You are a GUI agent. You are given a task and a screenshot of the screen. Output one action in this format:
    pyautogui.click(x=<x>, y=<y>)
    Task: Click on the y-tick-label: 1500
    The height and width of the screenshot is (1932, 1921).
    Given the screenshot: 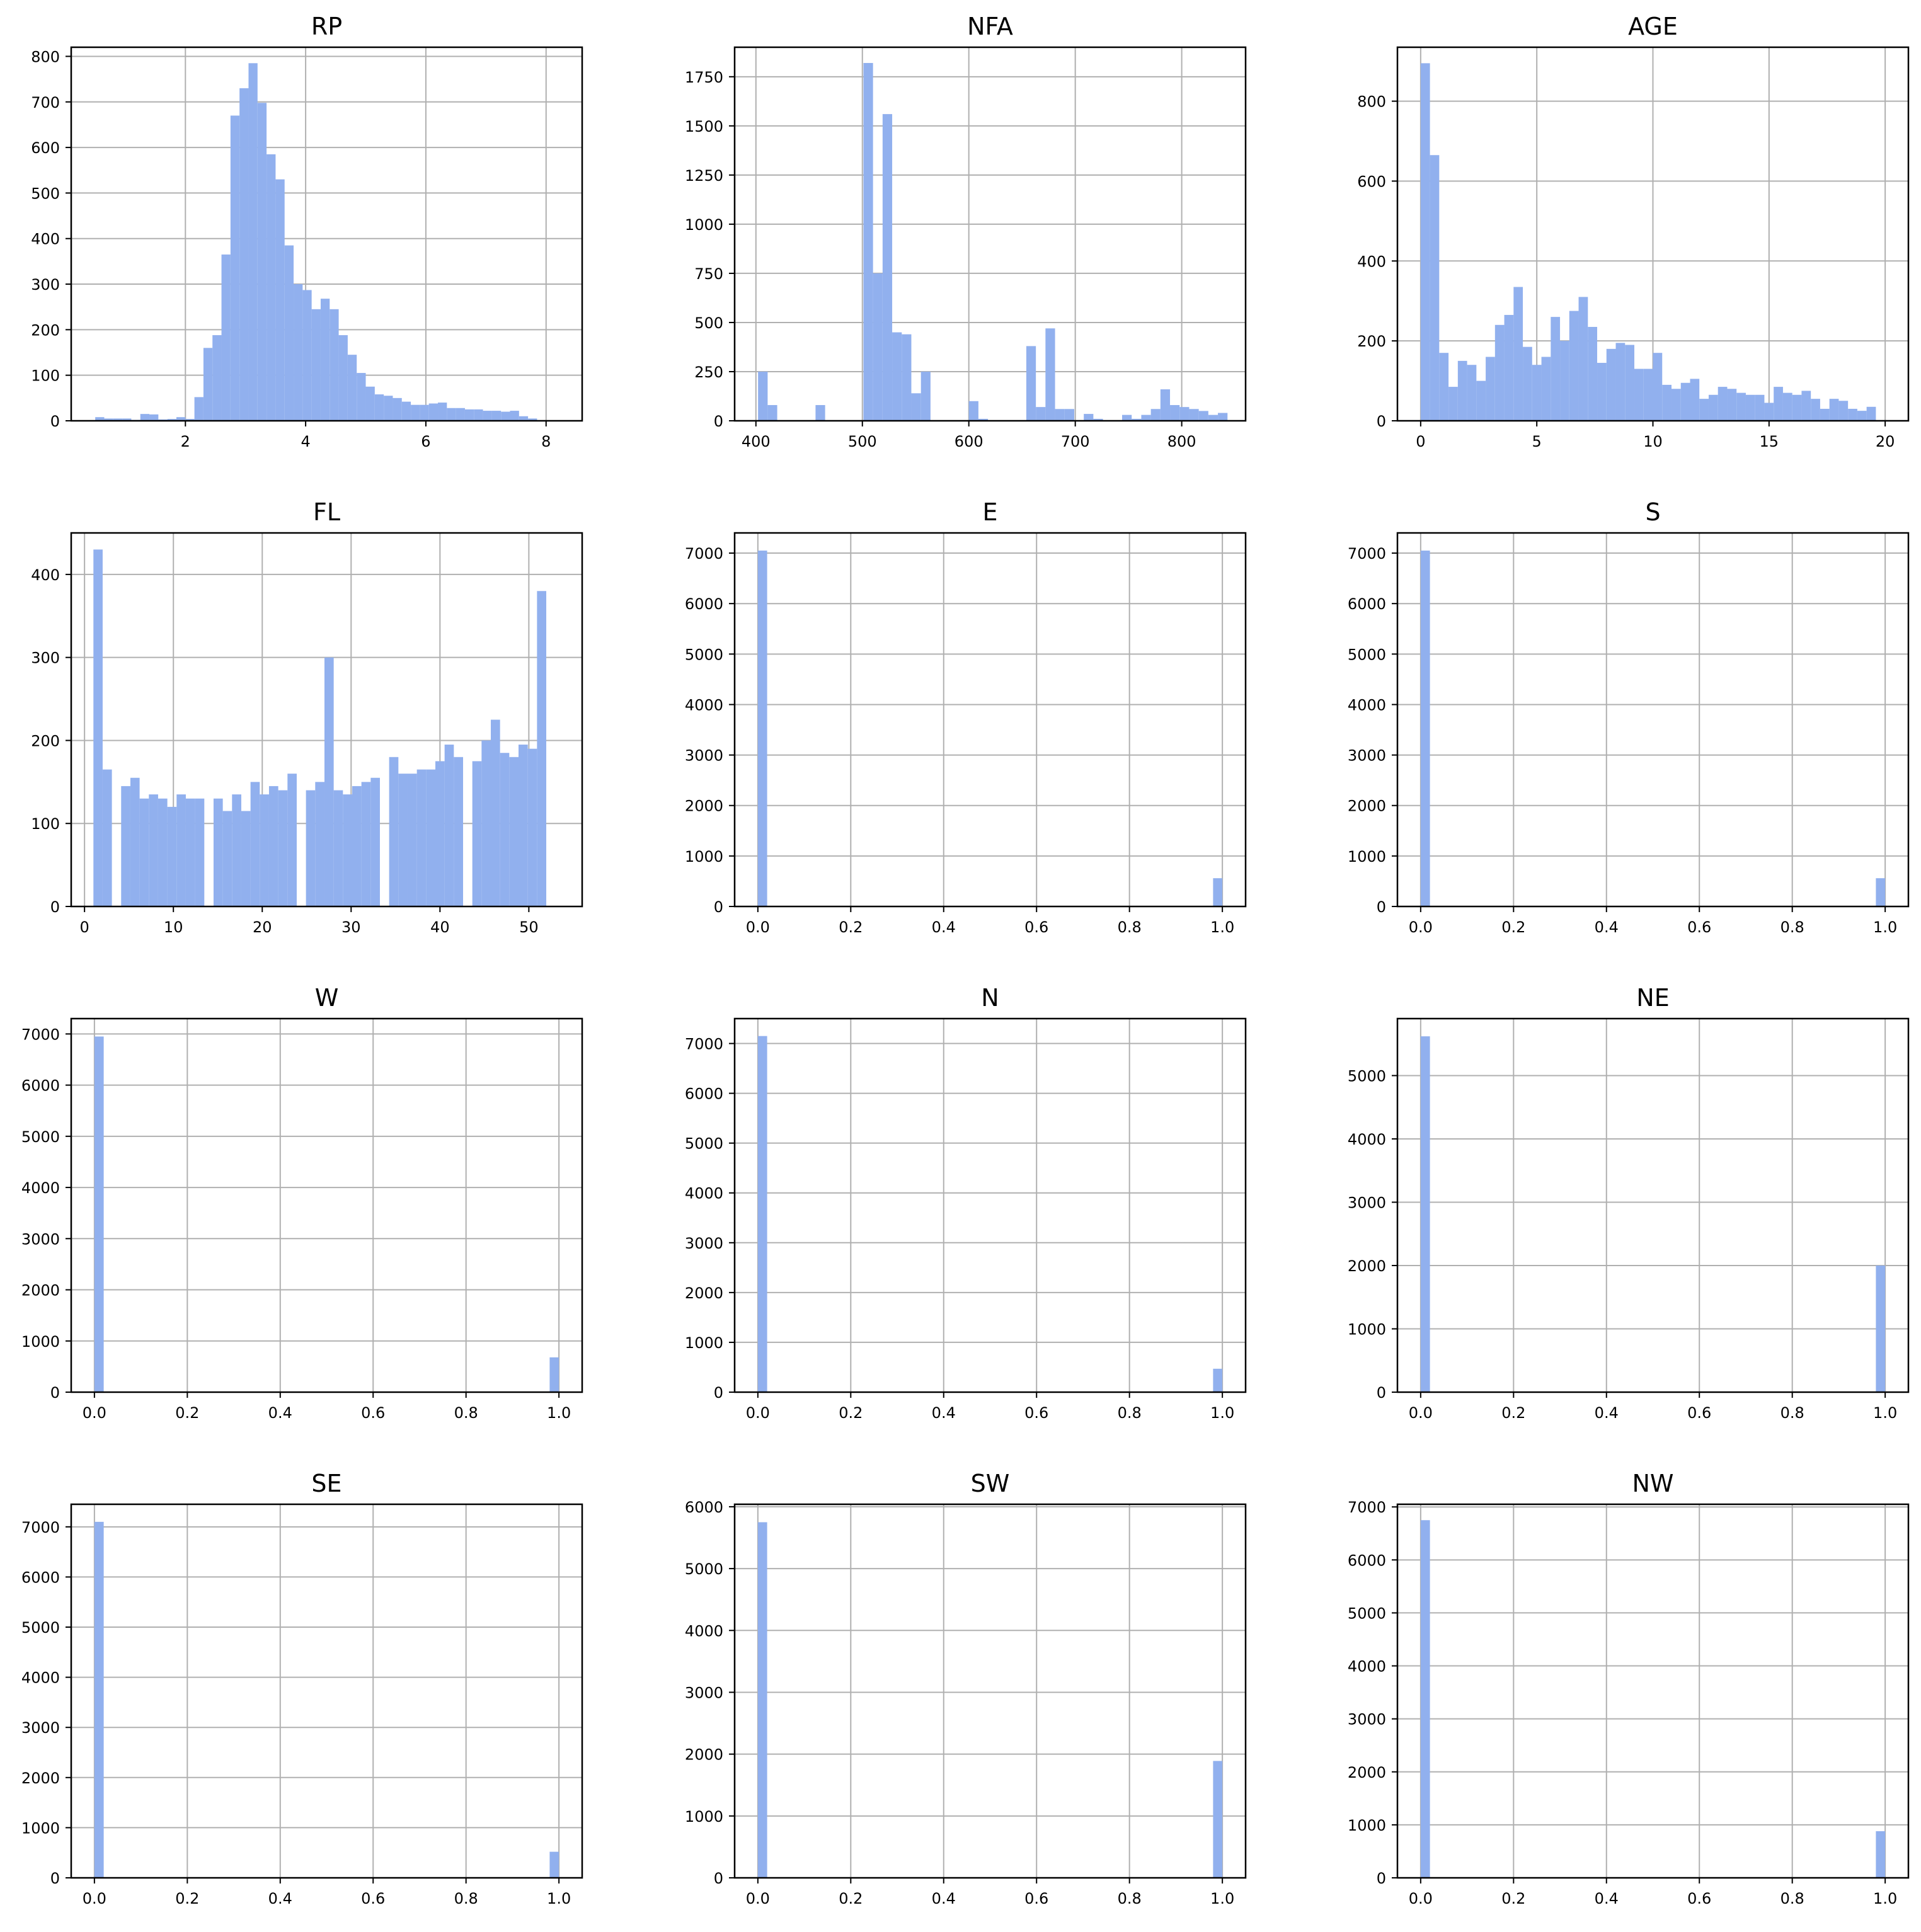 What is the action you would take?
    pyautogui.click(x=704, y=126)
    